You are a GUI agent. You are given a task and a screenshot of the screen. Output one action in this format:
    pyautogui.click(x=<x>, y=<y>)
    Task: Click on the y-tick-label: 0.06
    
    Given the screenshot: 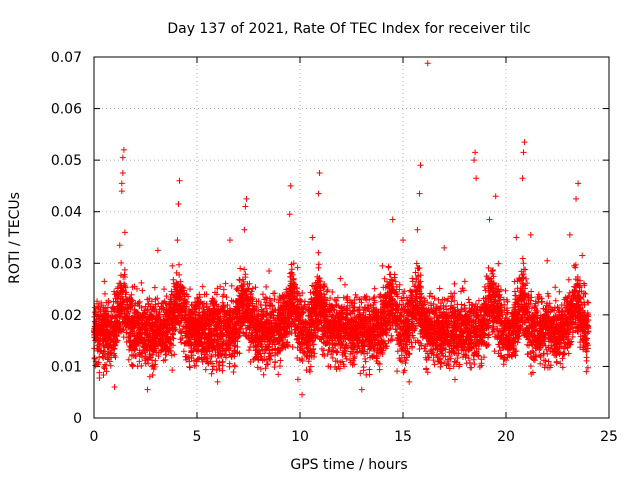 What is the action you would take?
    pyautogui.click(x=66, y=110)
    